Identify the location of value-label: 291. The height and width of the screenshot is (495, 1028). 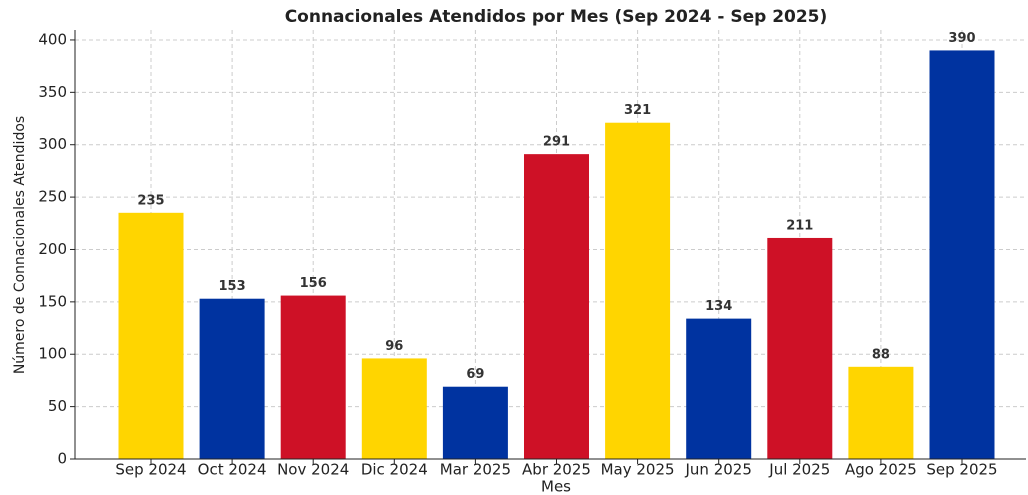
(556, 142).